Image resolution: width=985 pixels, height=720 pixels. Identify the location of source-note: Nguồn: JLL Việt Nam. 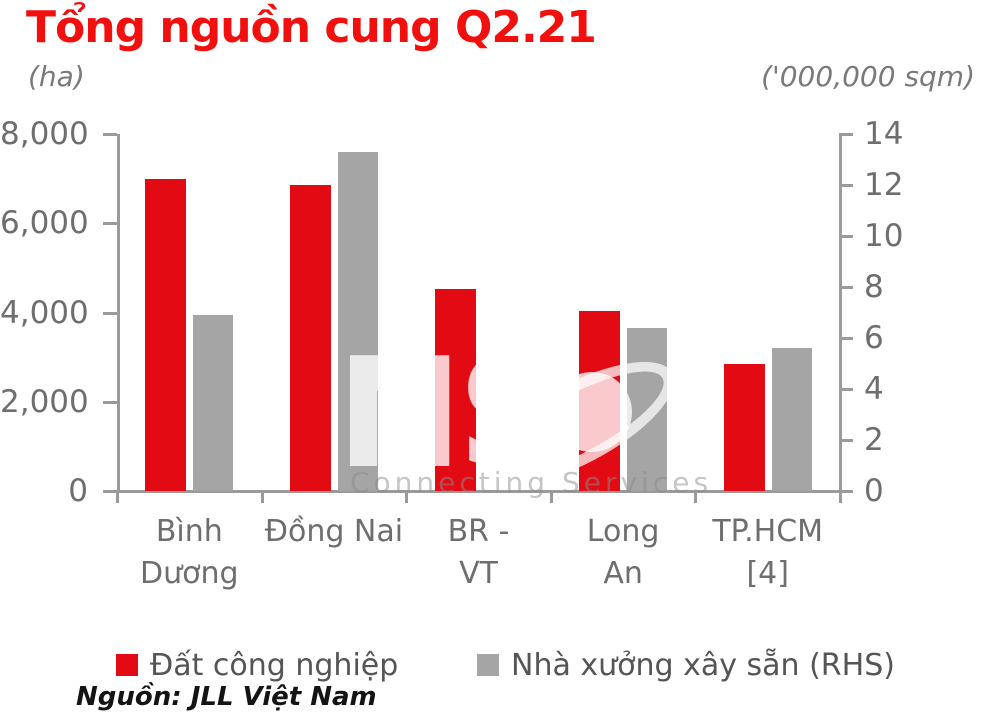
(226, 697).